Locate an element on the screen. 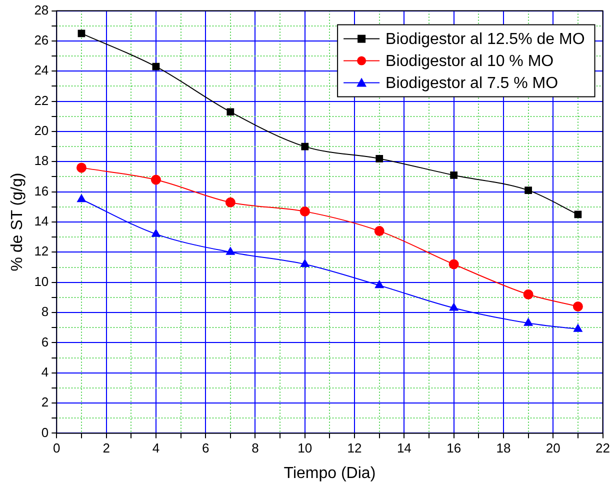  x-tick-label: 6 is located at coordinates (206, 448).